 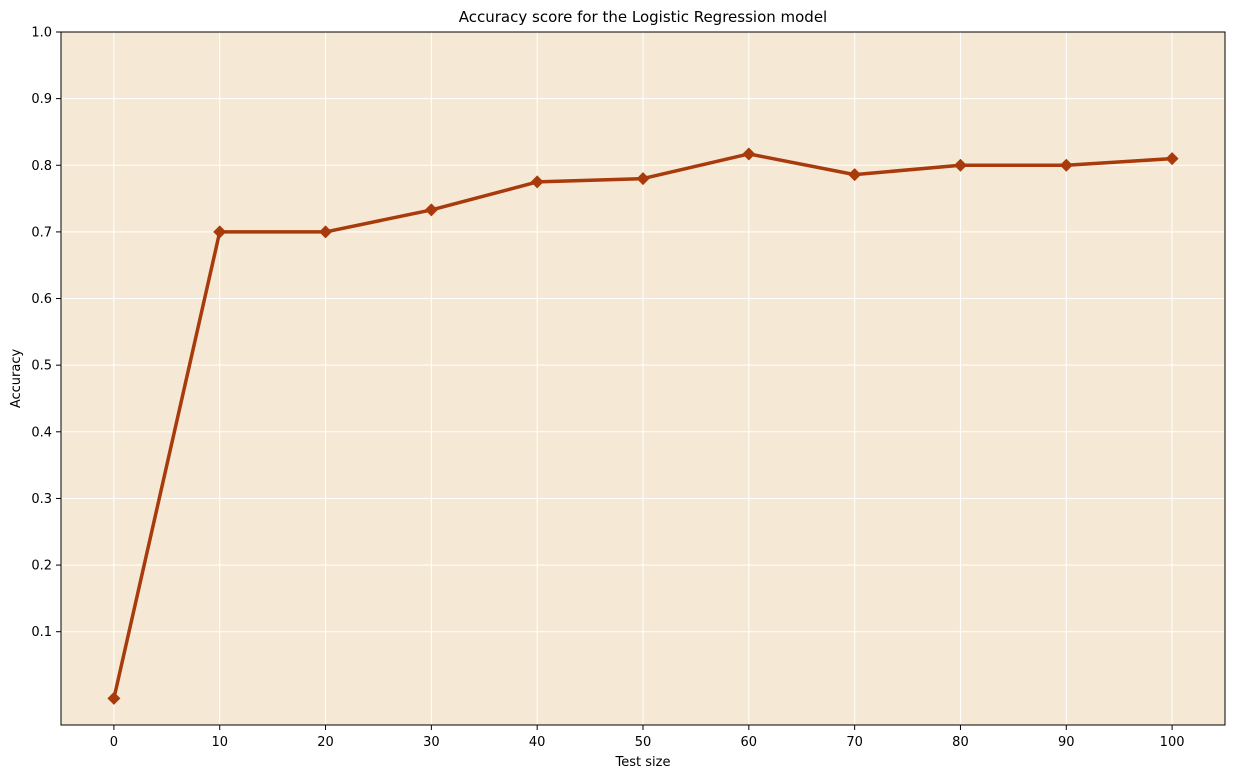 I want to click on x-tick-label: 30, so click(x=431, y=742).